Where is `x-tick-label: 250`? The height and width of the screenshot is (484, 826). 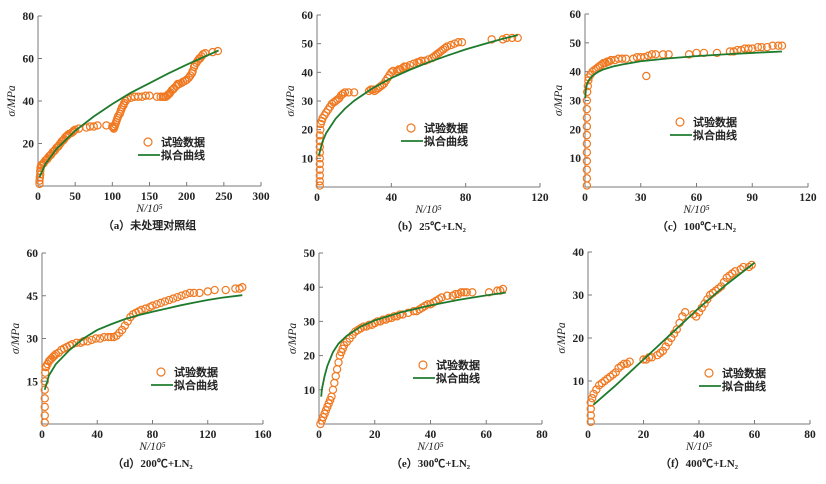
x-tick-label: 250 is located at coordinates (224, 197).